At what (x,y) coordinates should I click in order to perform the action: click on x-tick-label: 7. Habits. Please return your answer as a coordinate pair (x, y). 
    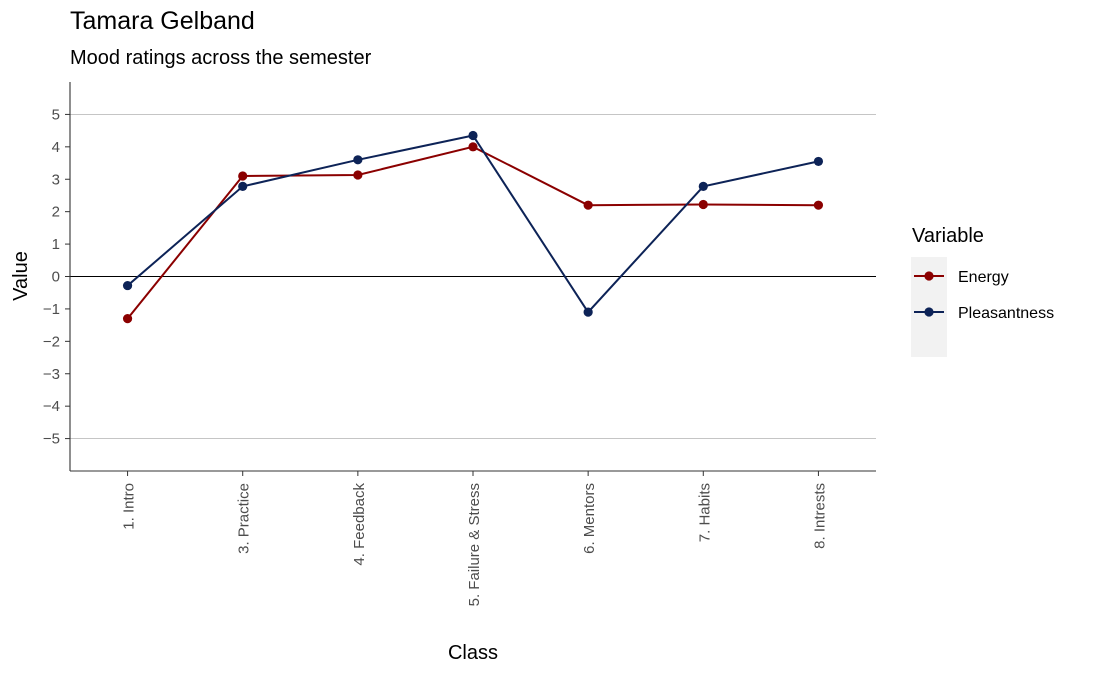
    Looking at the image, I should click on (704, 512).